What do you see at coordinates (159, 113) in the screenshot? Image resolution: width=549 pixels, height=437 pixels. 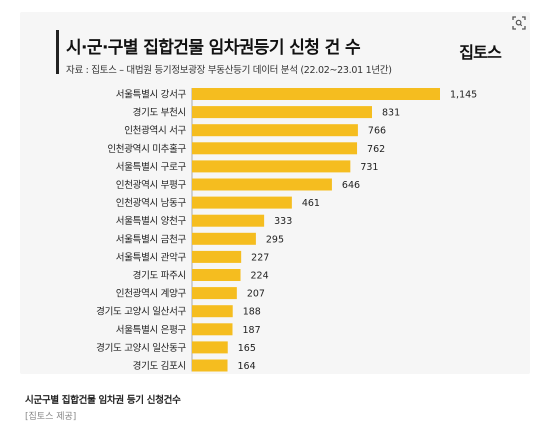 I see `category-label: 경기도 부천시` at bounding box center [159, 113].